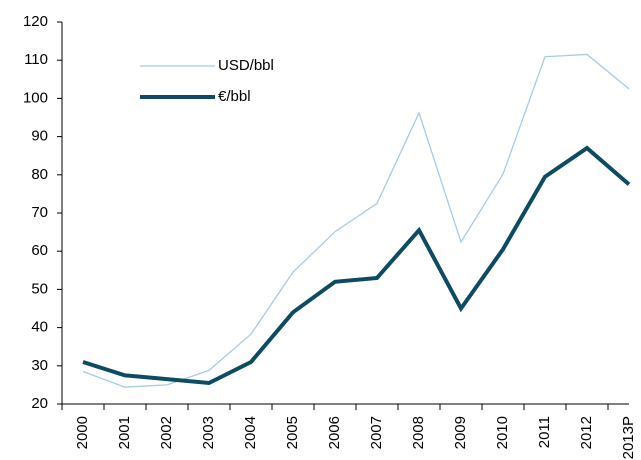 Image resolution: width=641 pixels, height=460 pixels. I want to click on y-tick-label: 120, so click(35, 21).